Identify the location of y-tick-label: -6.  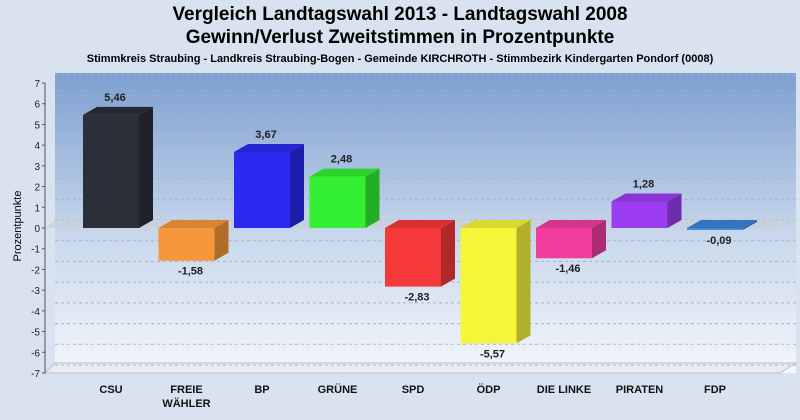
(35, 353).